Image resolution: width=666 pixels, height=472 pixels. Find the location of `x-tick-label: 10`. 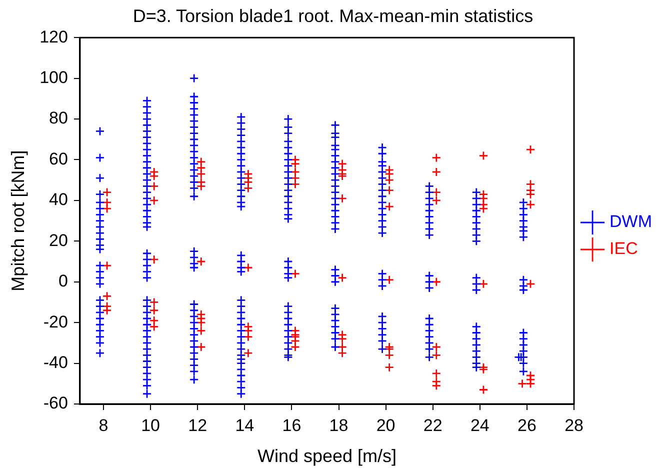

x-tick-label: 10 is located at coordinates (150, 425).